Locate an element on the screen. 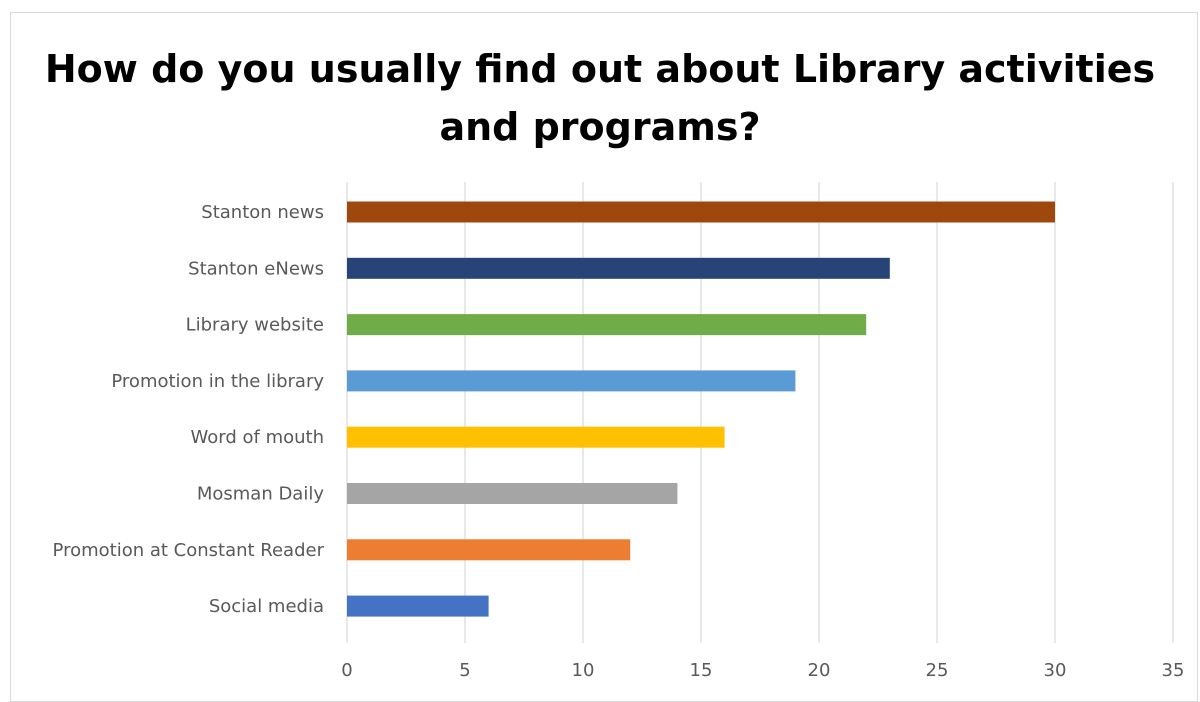 The width and height of the screenshot is (1200, 702). category-label: Mosman Daily is located at coordinates (261, 494).